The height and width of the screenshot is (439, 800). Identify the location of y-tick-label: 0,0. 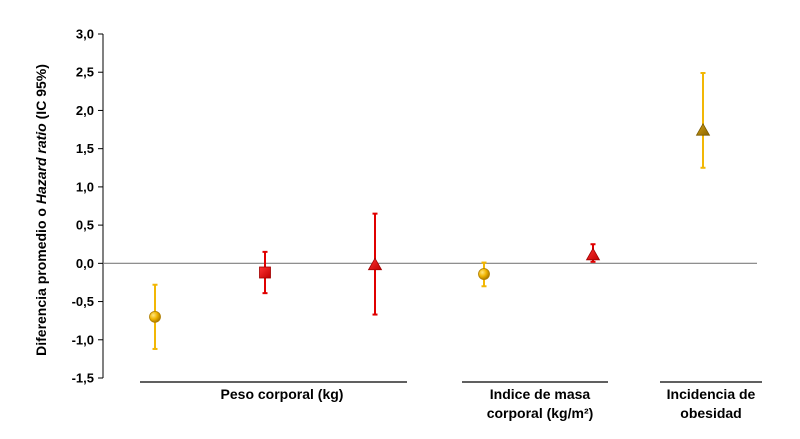
(85, 263).